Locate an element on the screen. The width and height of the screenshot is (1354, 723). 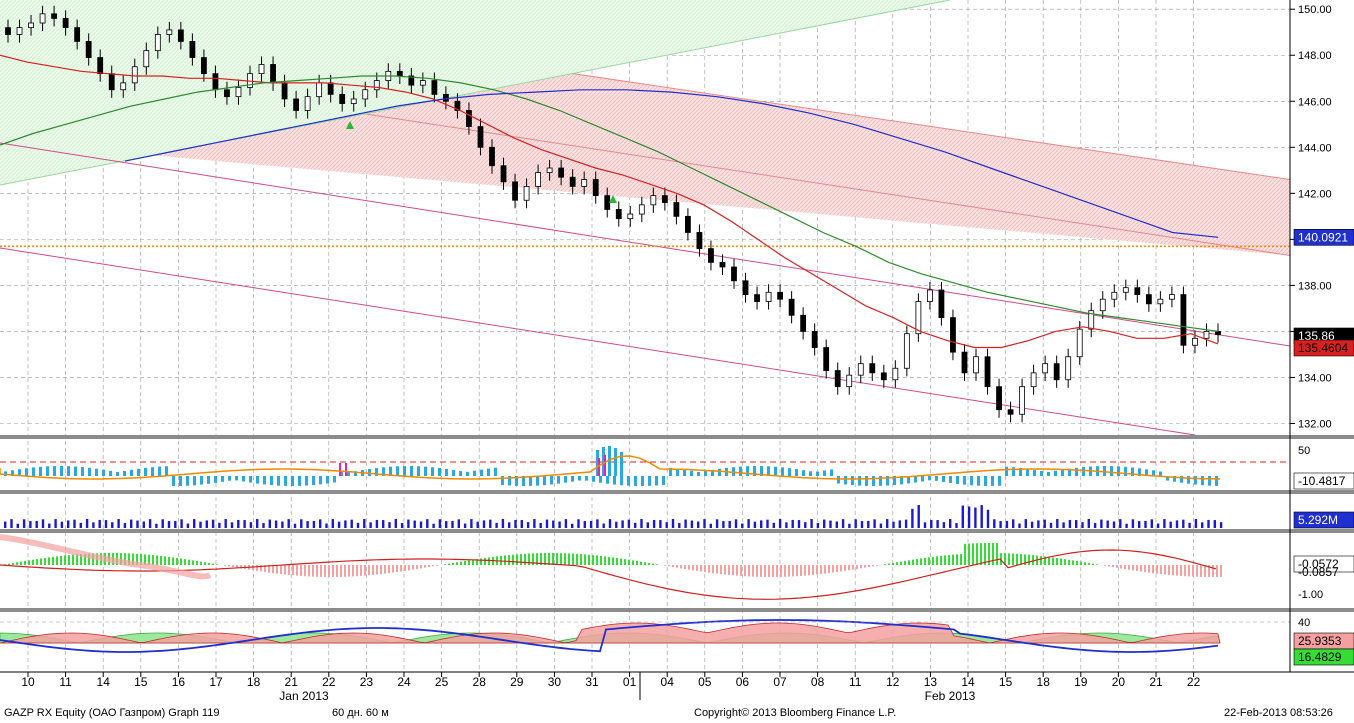
ma-long-value-label-box is located at coordinates (1323, 237).